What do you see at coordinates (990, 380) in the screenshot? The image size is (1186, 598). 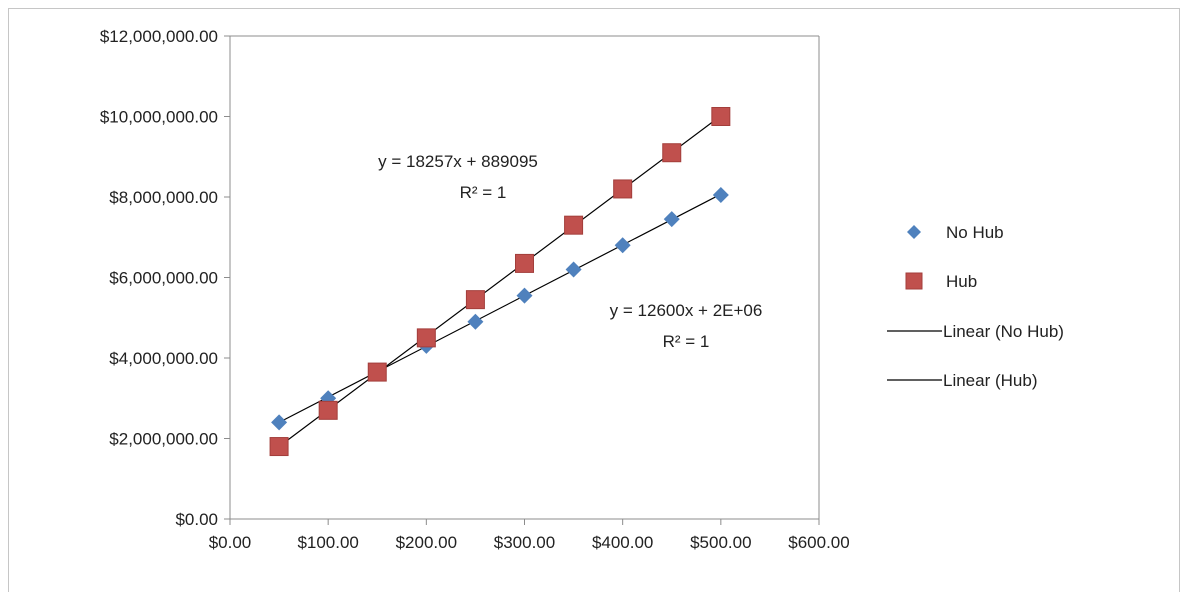 I see `legend-label-linear-hub: Linear (Hub)` at bounding box center [990, 380].